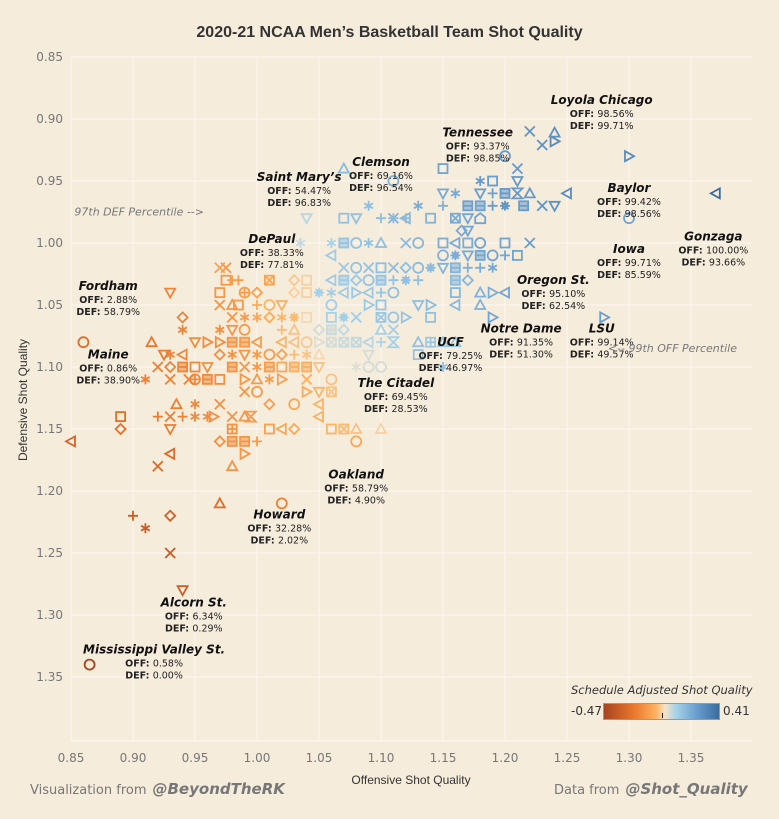 This screenshot has height=819, width=779. What do you see at coordinates (686, 789) in the screenshot?
I see `shot-quality-handle: @Shot_Quality` at bounding box center [686, 789].